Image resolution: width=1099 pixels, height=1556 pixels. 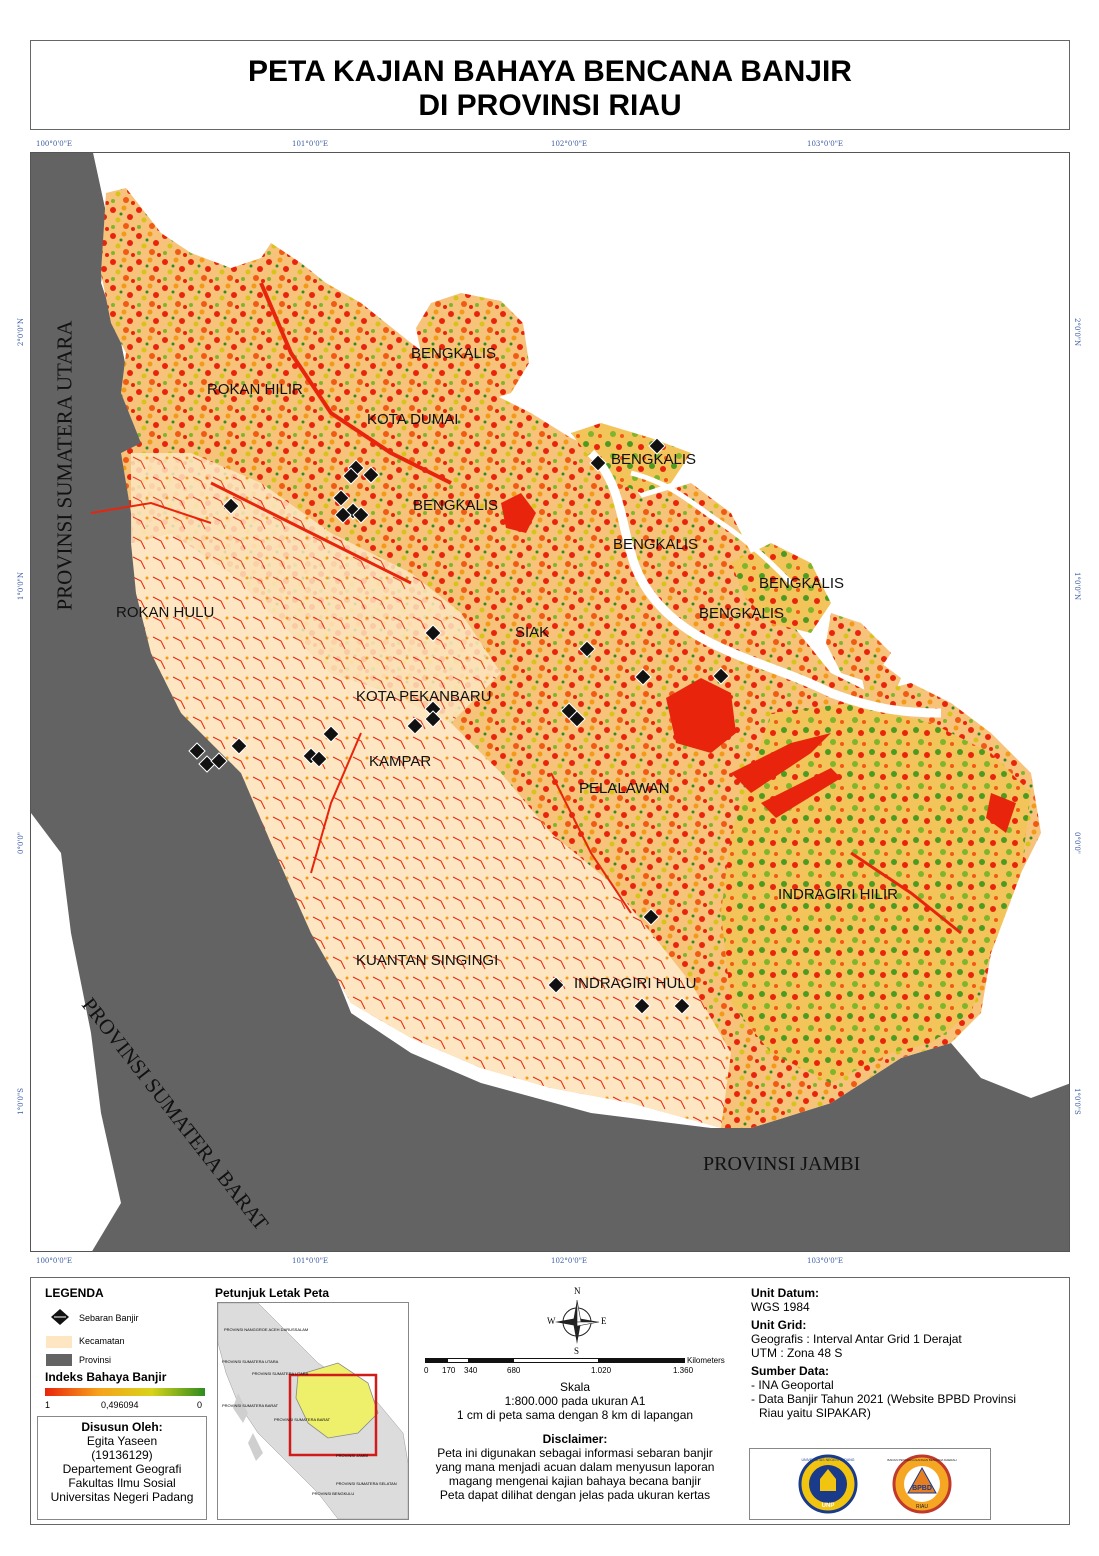 What do you see at coordinates (122, 1455) in the screenshot?
I see `author-line: (19136129)` at bounding box center [122, 1455].